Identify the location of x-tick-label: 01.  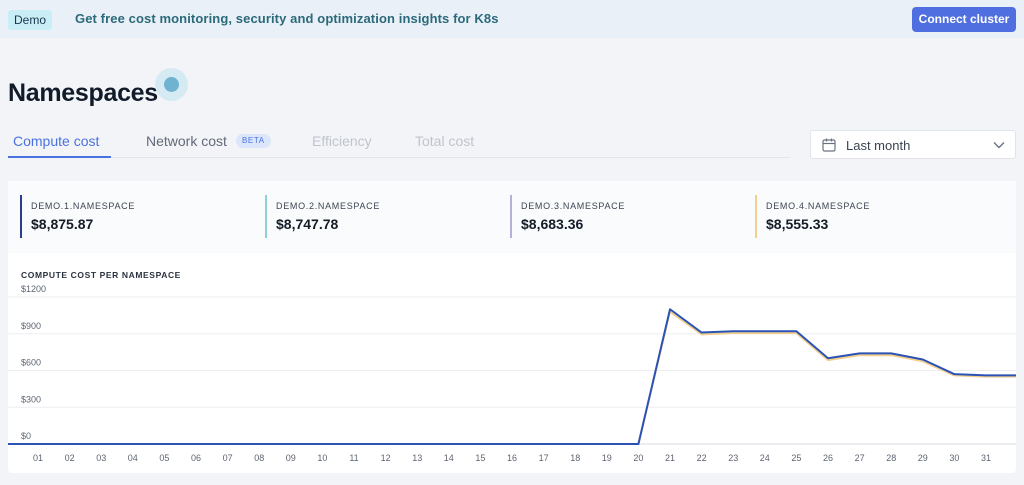
(38, 458).